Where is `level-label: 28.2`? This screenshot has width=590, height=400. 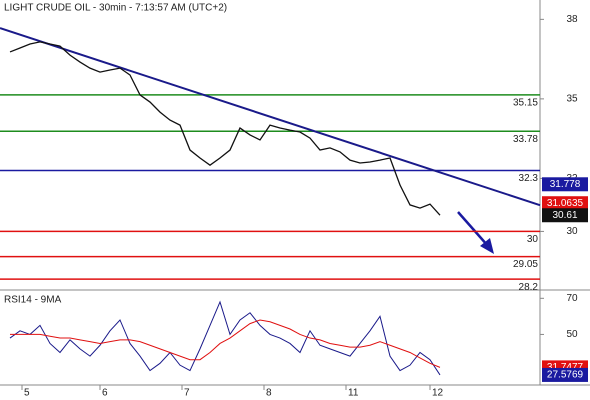 level-label: 28.2 is located at coordinates (529, 287).